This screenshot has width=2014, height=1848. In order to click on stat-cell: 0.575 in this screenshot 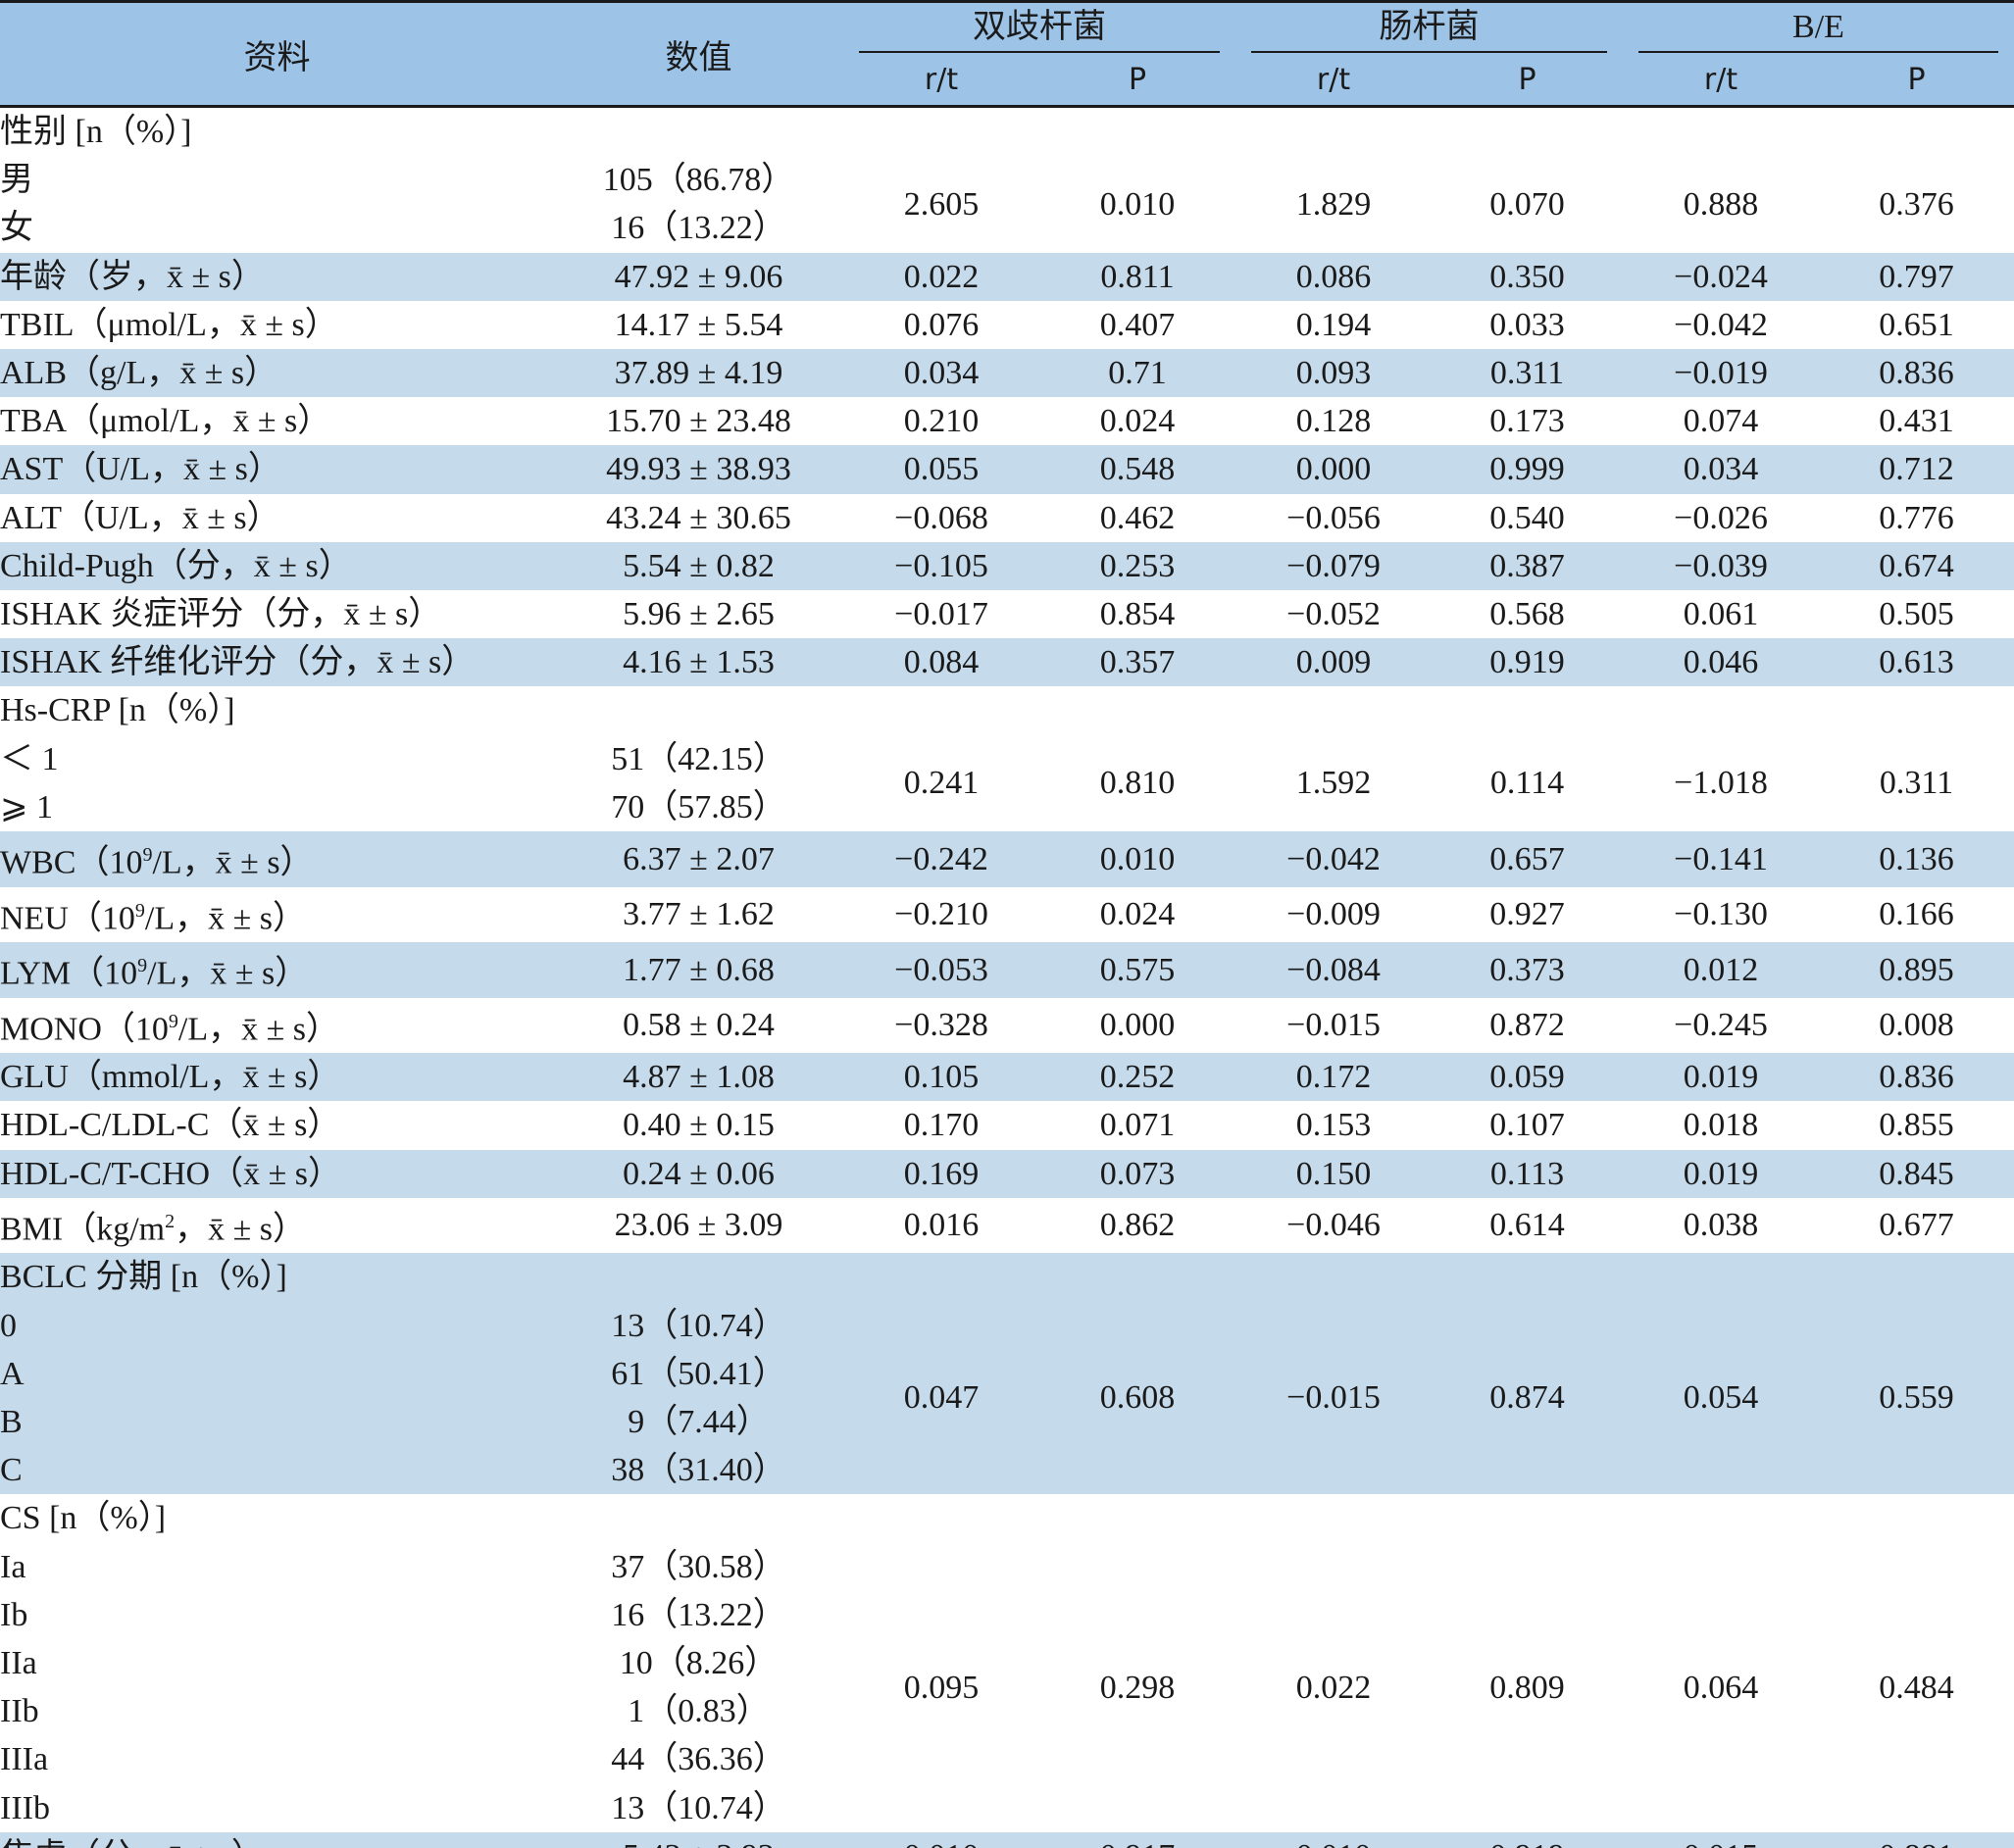, I will do `click(1137, 970)`.